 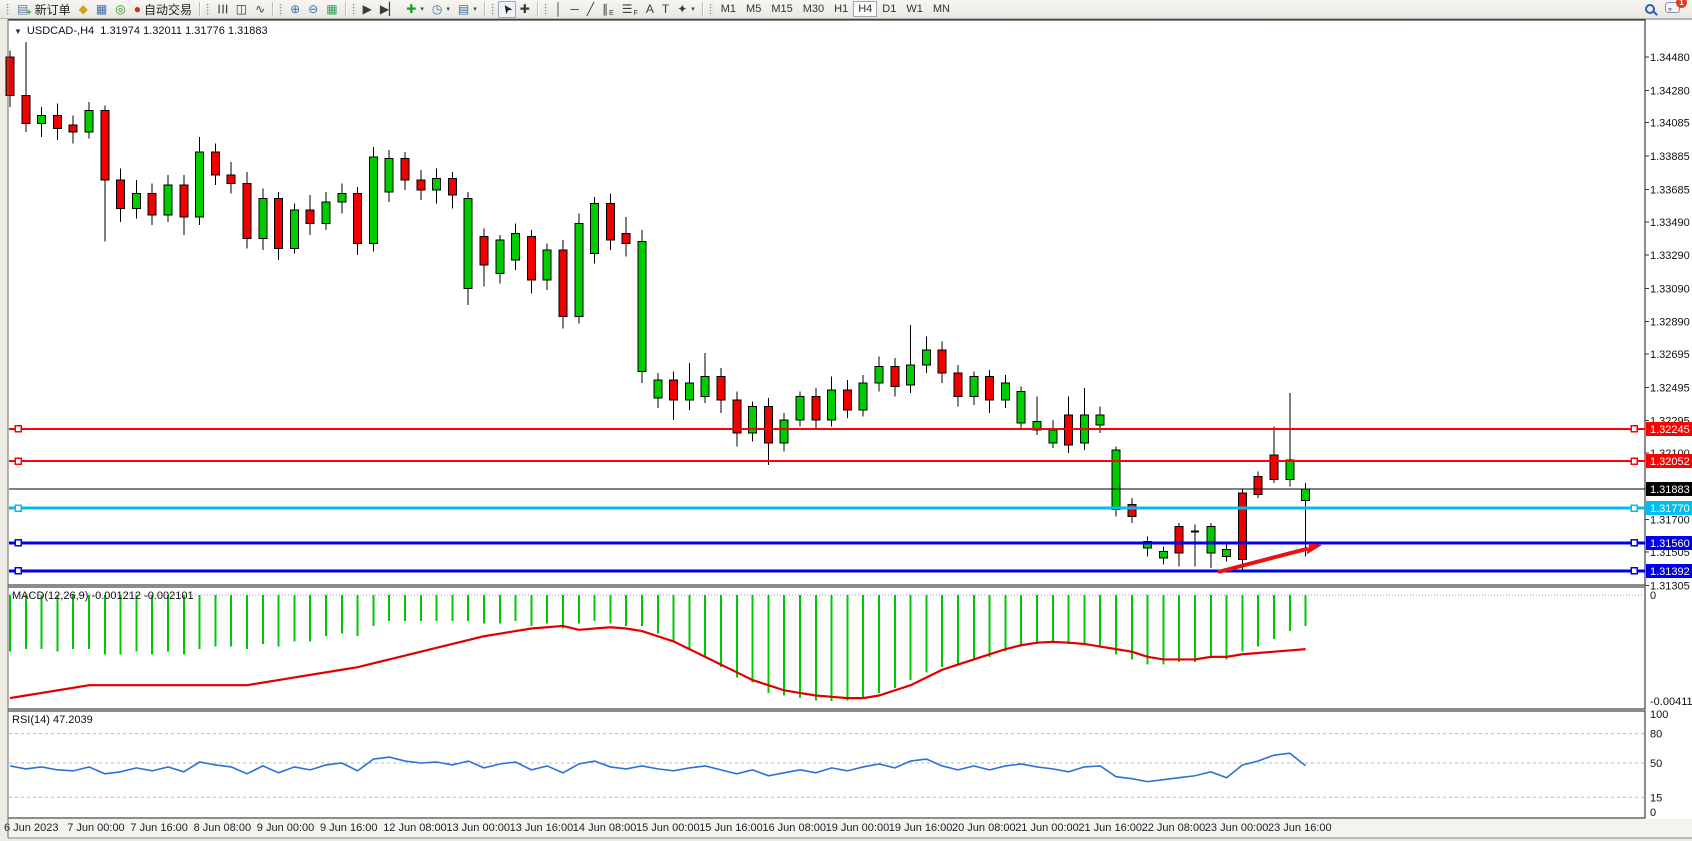 What do you see at coordinates (731, 828) in the screenshot?
I see `time-tick-label: 15 Jun 16:00` at bounding box center [731, 828].